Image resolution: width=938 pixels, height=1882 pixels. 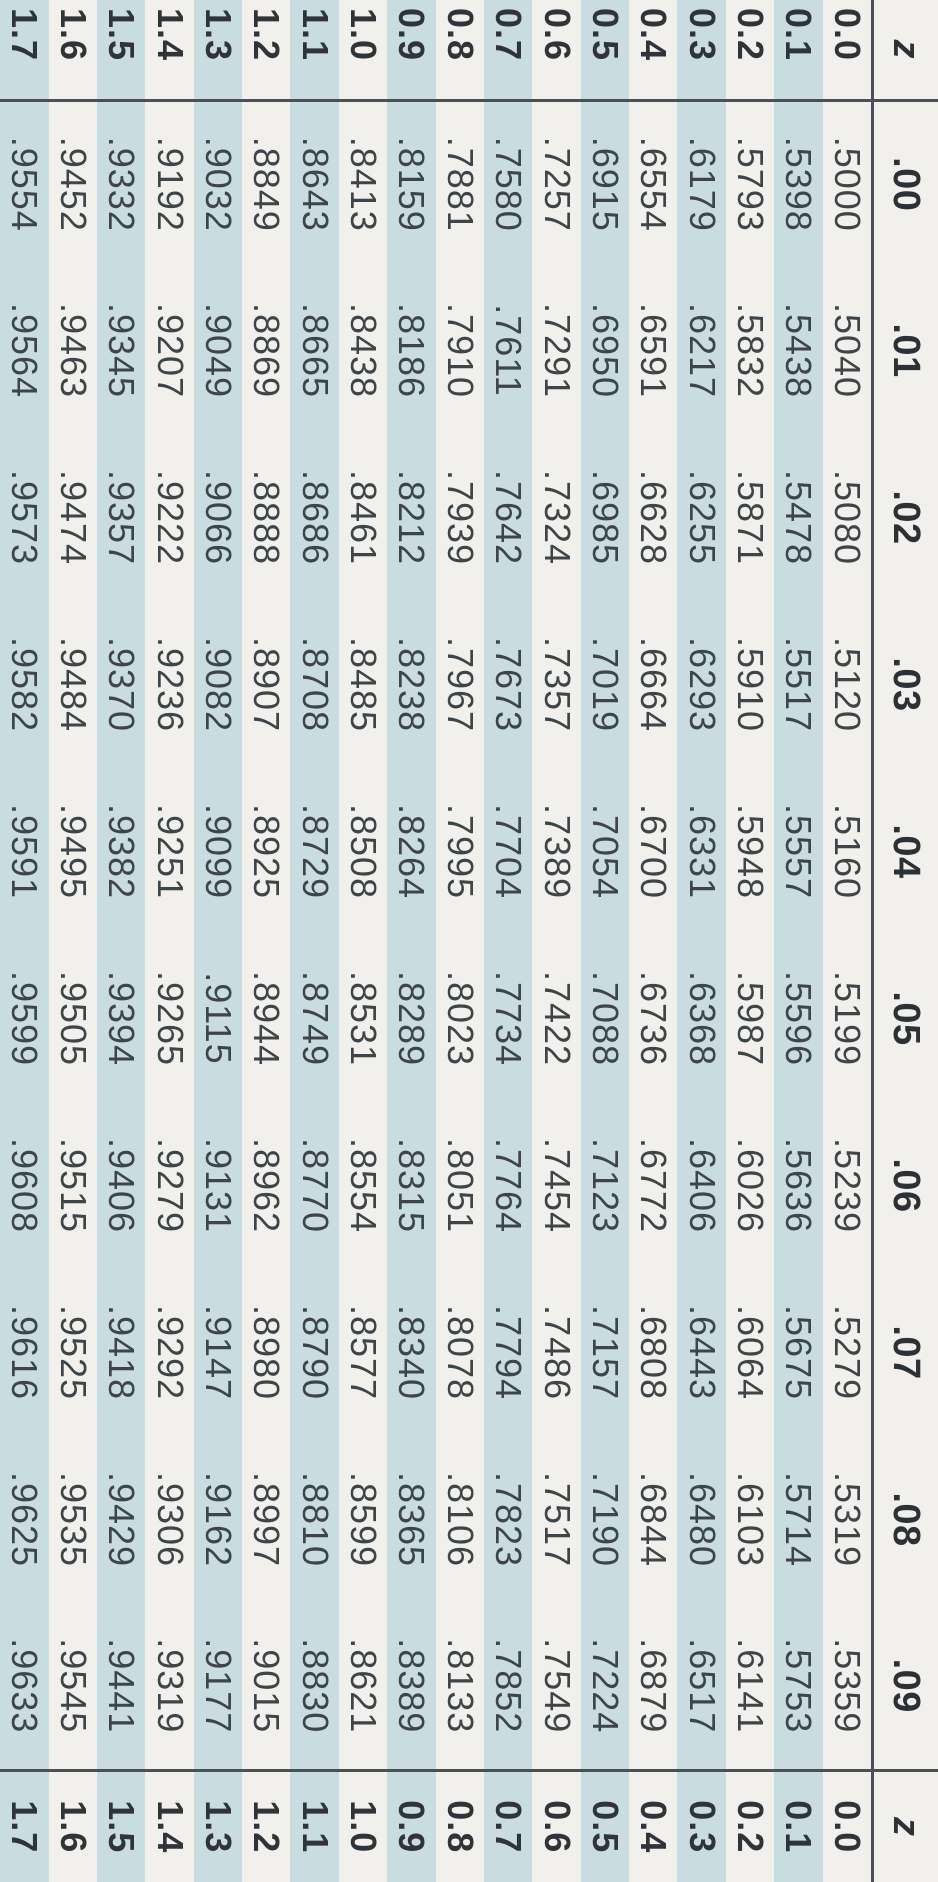 What do you see at coordinates (460, 684) in the screenshot?
I see `probability-cell: .7967` at bounding box center [460, 684].